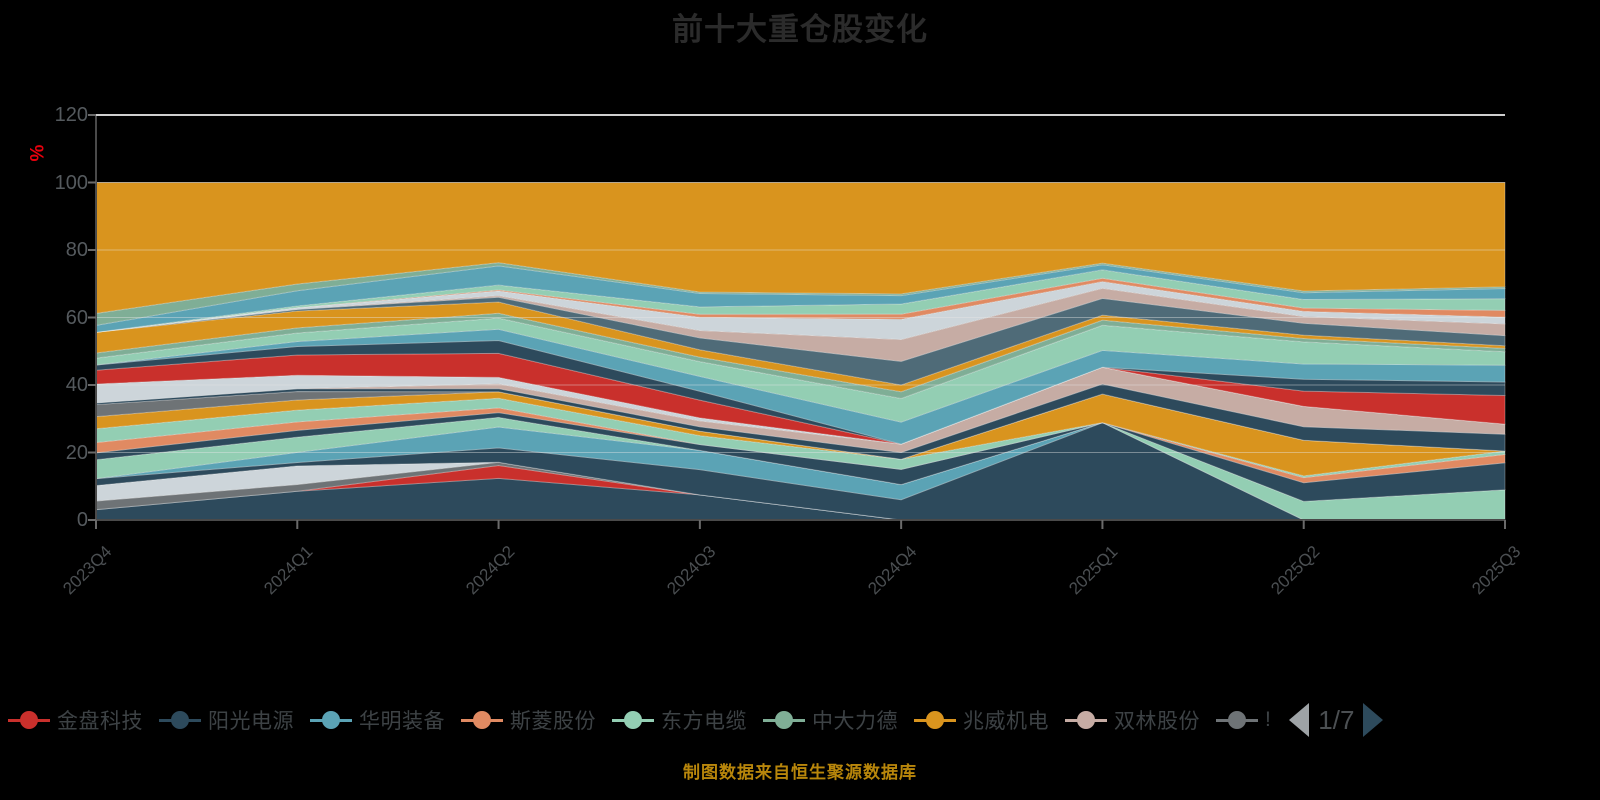 This screenshot has width=1600, height=800. I want to click on y-axis-tick: 120, so click(71, 115).